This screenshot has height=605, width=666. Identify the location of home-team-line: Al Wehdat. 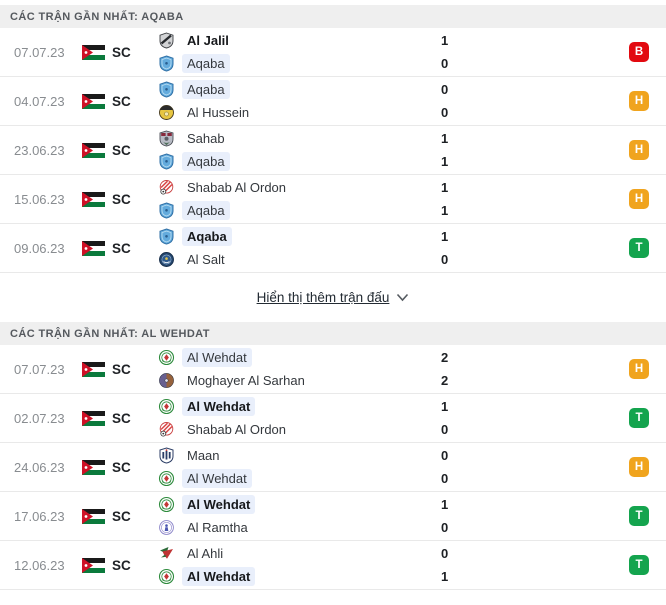
(299, 406).